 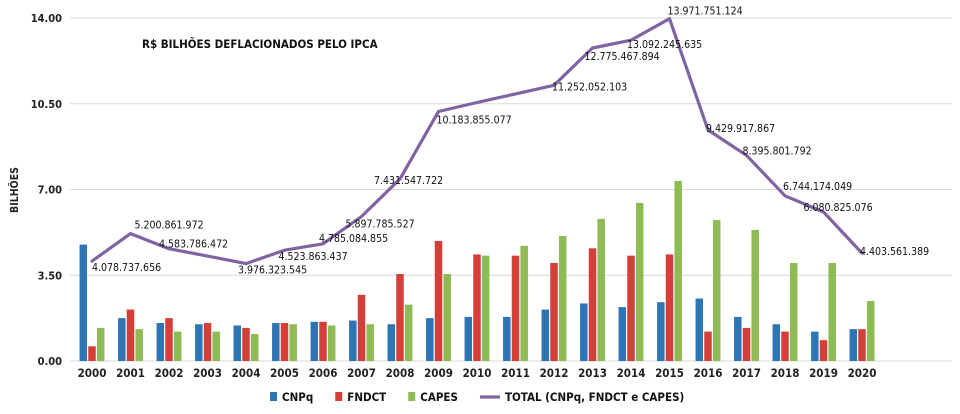 I want to click on x-tick-label: 2016, so click(x=708, y=373).